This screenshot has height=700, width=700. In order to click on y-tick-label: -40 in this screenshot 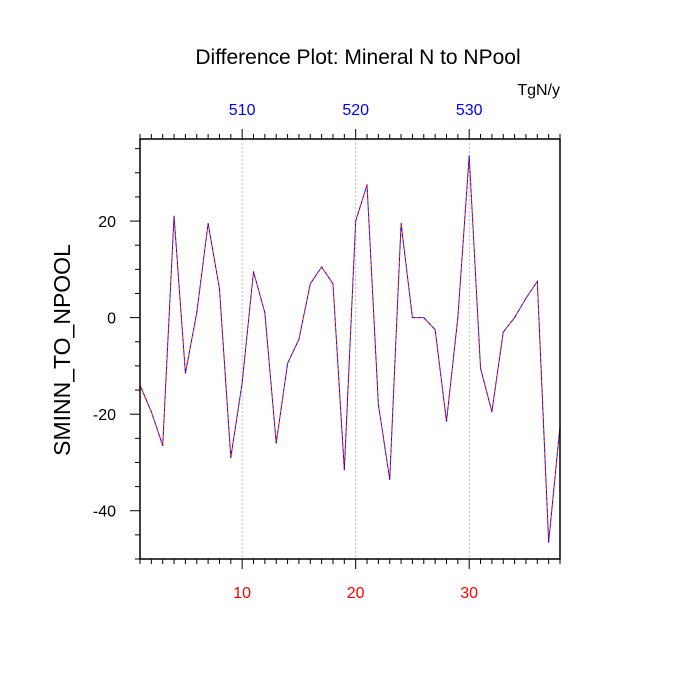, I will do `click(104, 512)`.